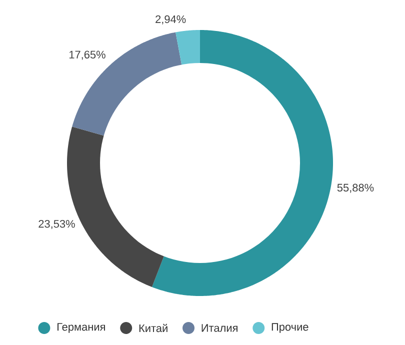 The height and width of the screenshot is (345, 405). Describe the element at coordinates (56, 225) in the screenshot. I see `data-label: 23,53%` at that location.